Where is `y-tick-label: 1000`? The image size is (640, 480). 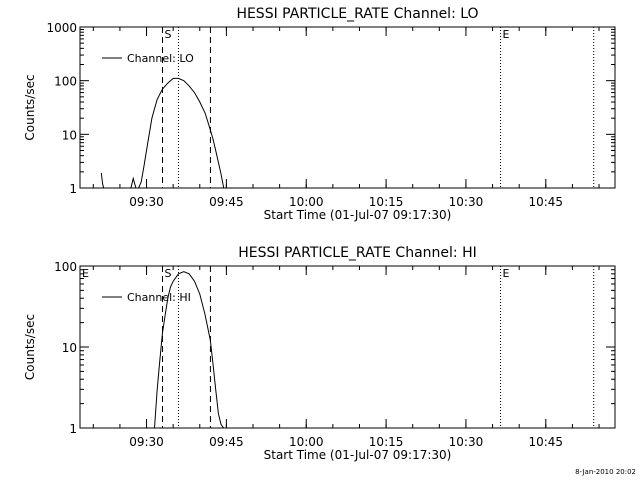 y-tick-label: 1000 is located at coordinates (61, 28).